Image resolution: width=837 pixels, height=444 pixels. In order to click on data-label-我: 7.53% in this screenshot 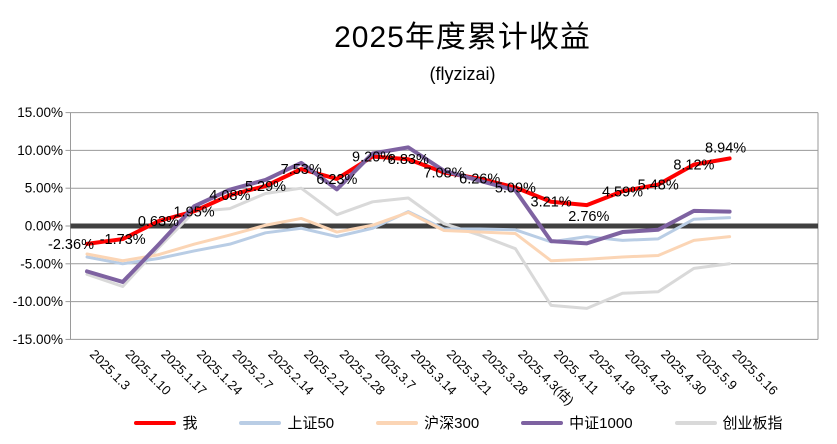, I will do `click(301, 170)`.